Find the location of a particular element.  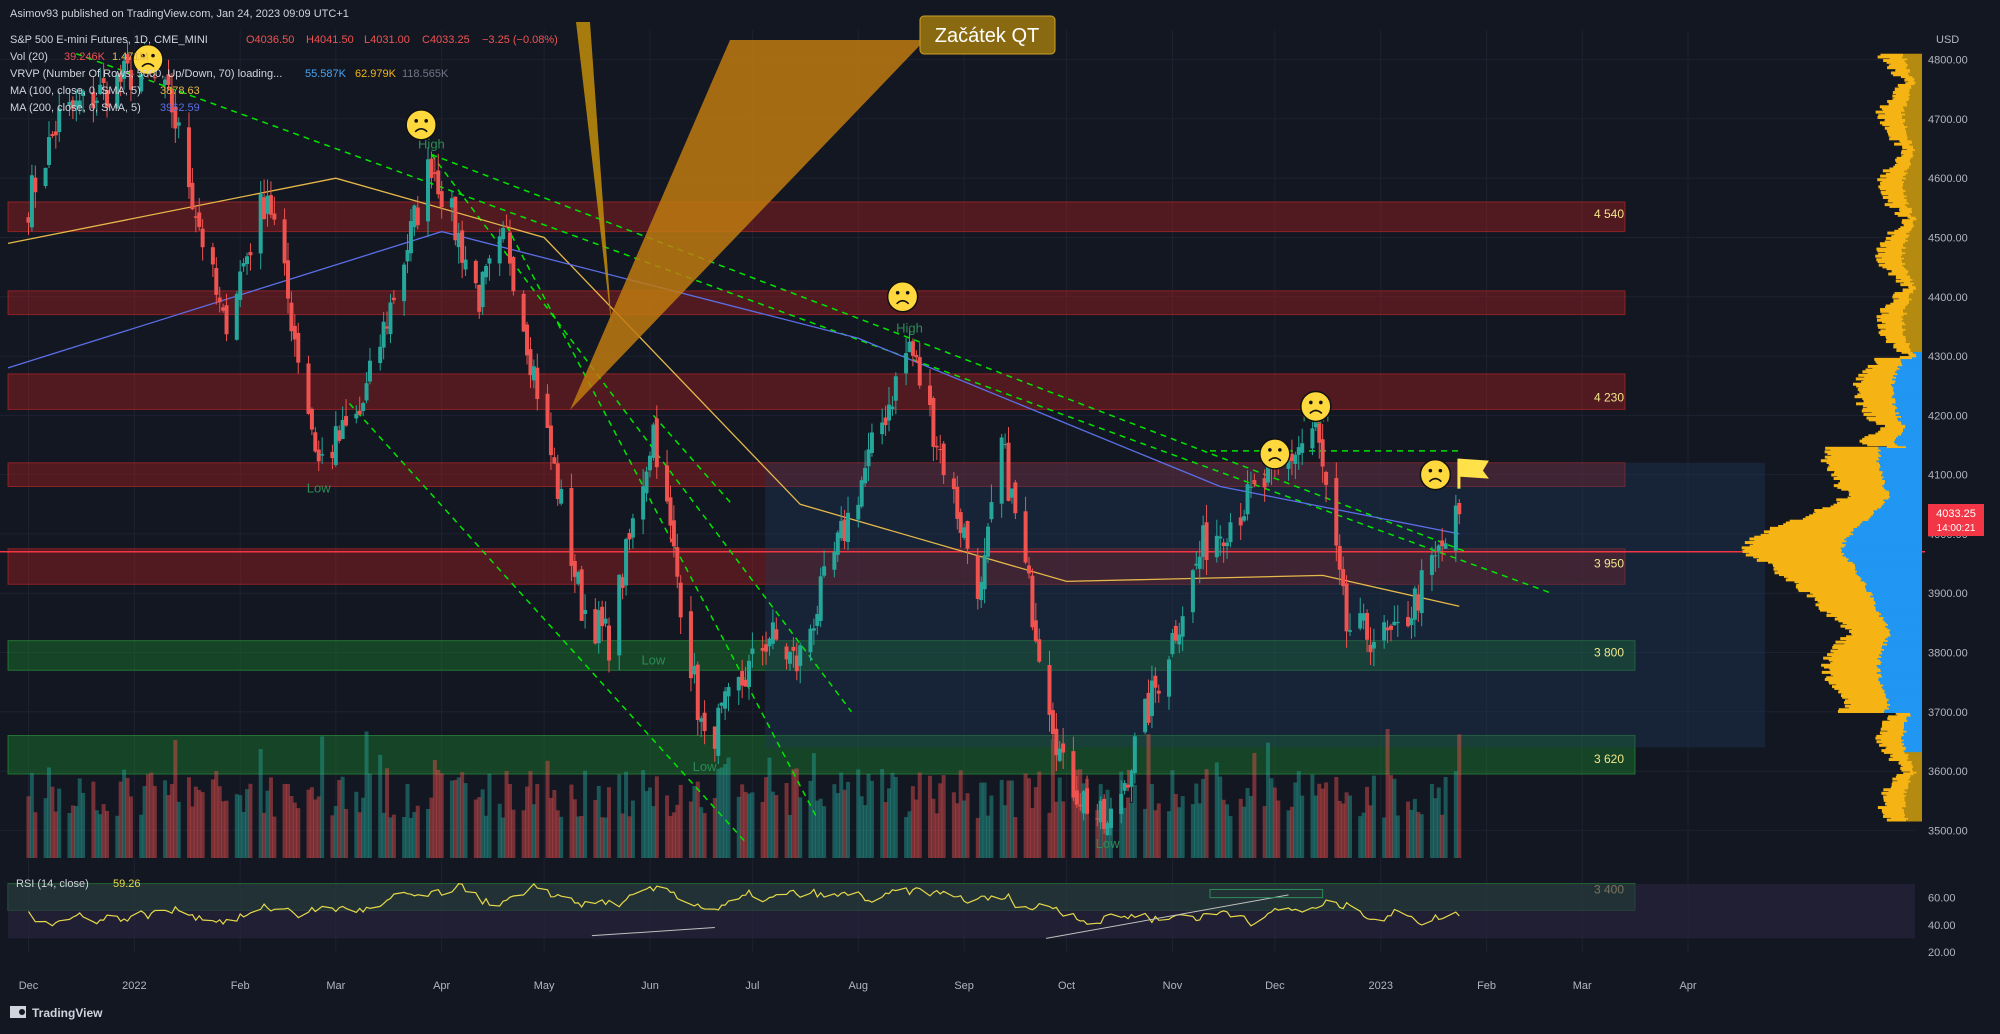

symbol-name: S&P 500 E-mini Futures, 1D, CME_MINI is located at coordinates (109, 40).